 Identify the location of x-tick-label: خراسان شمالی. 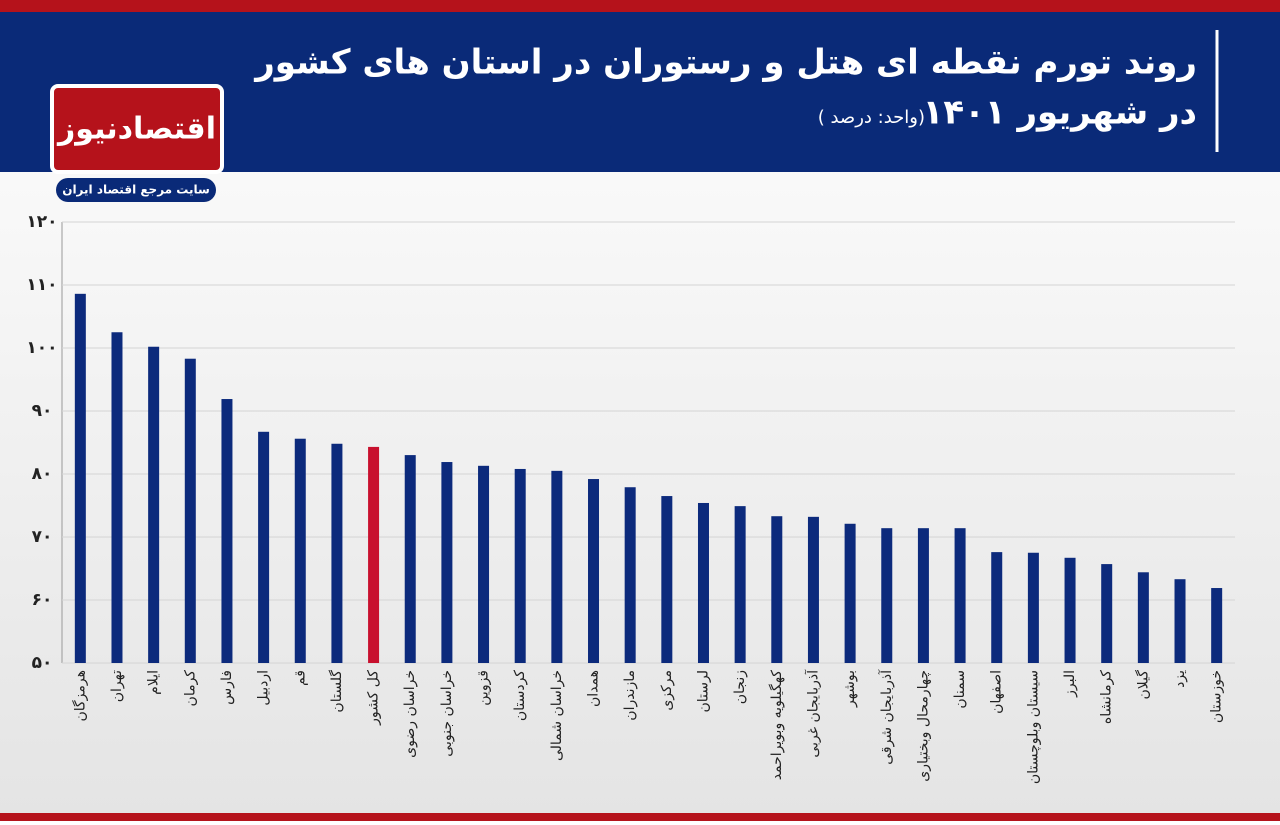
(557, 715).